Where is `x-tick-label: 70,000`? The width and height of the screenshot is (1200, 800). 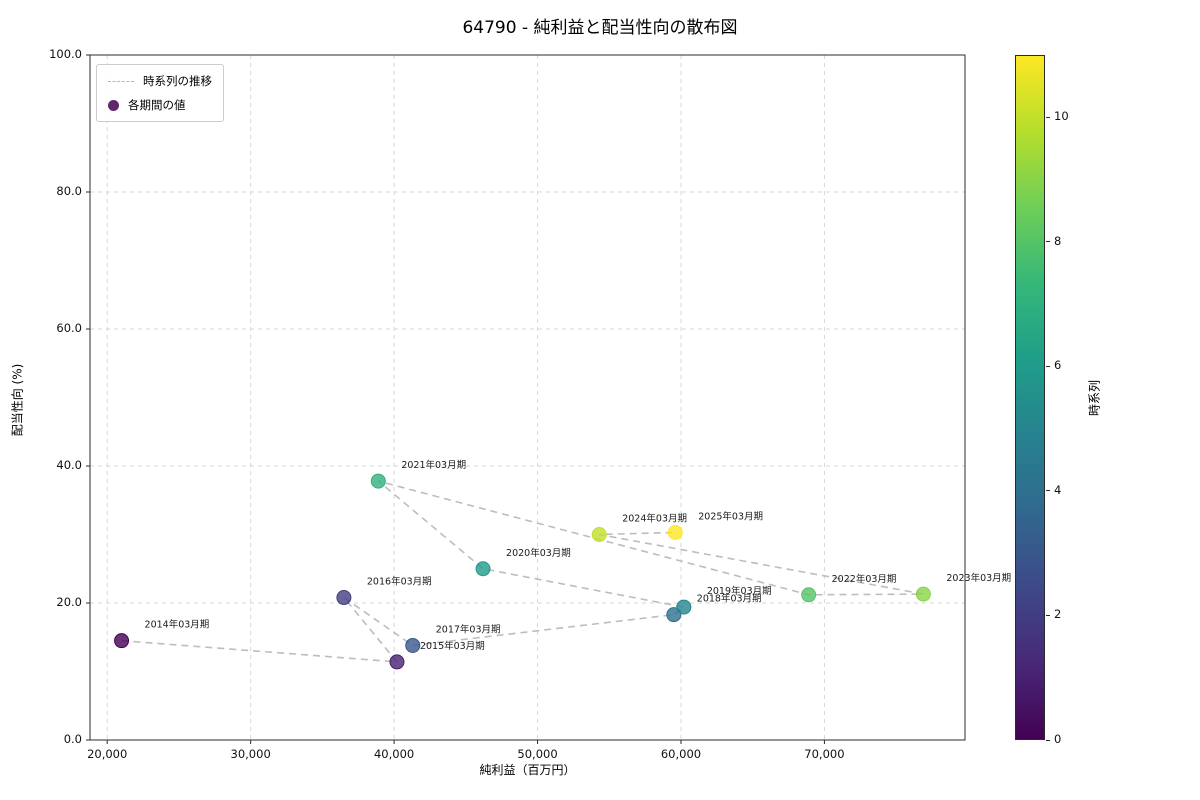
x-tick-label: 70,000 is located at coordinates (824, 754).